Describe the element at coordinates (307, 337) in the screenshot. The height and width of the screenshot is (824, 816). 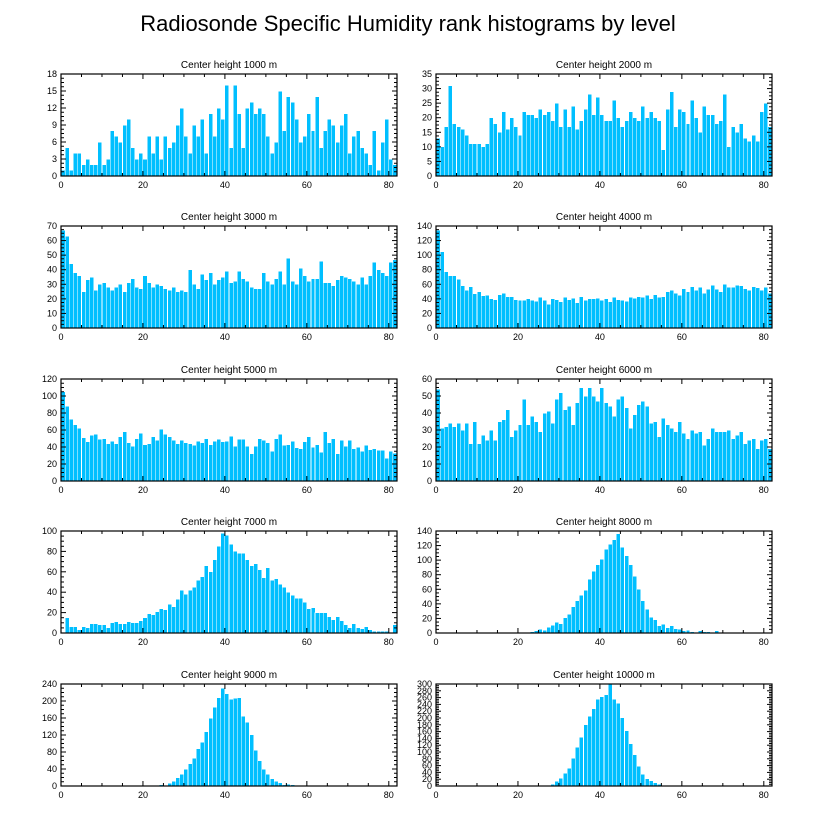
I see `x-tick-label: 60` at that location.